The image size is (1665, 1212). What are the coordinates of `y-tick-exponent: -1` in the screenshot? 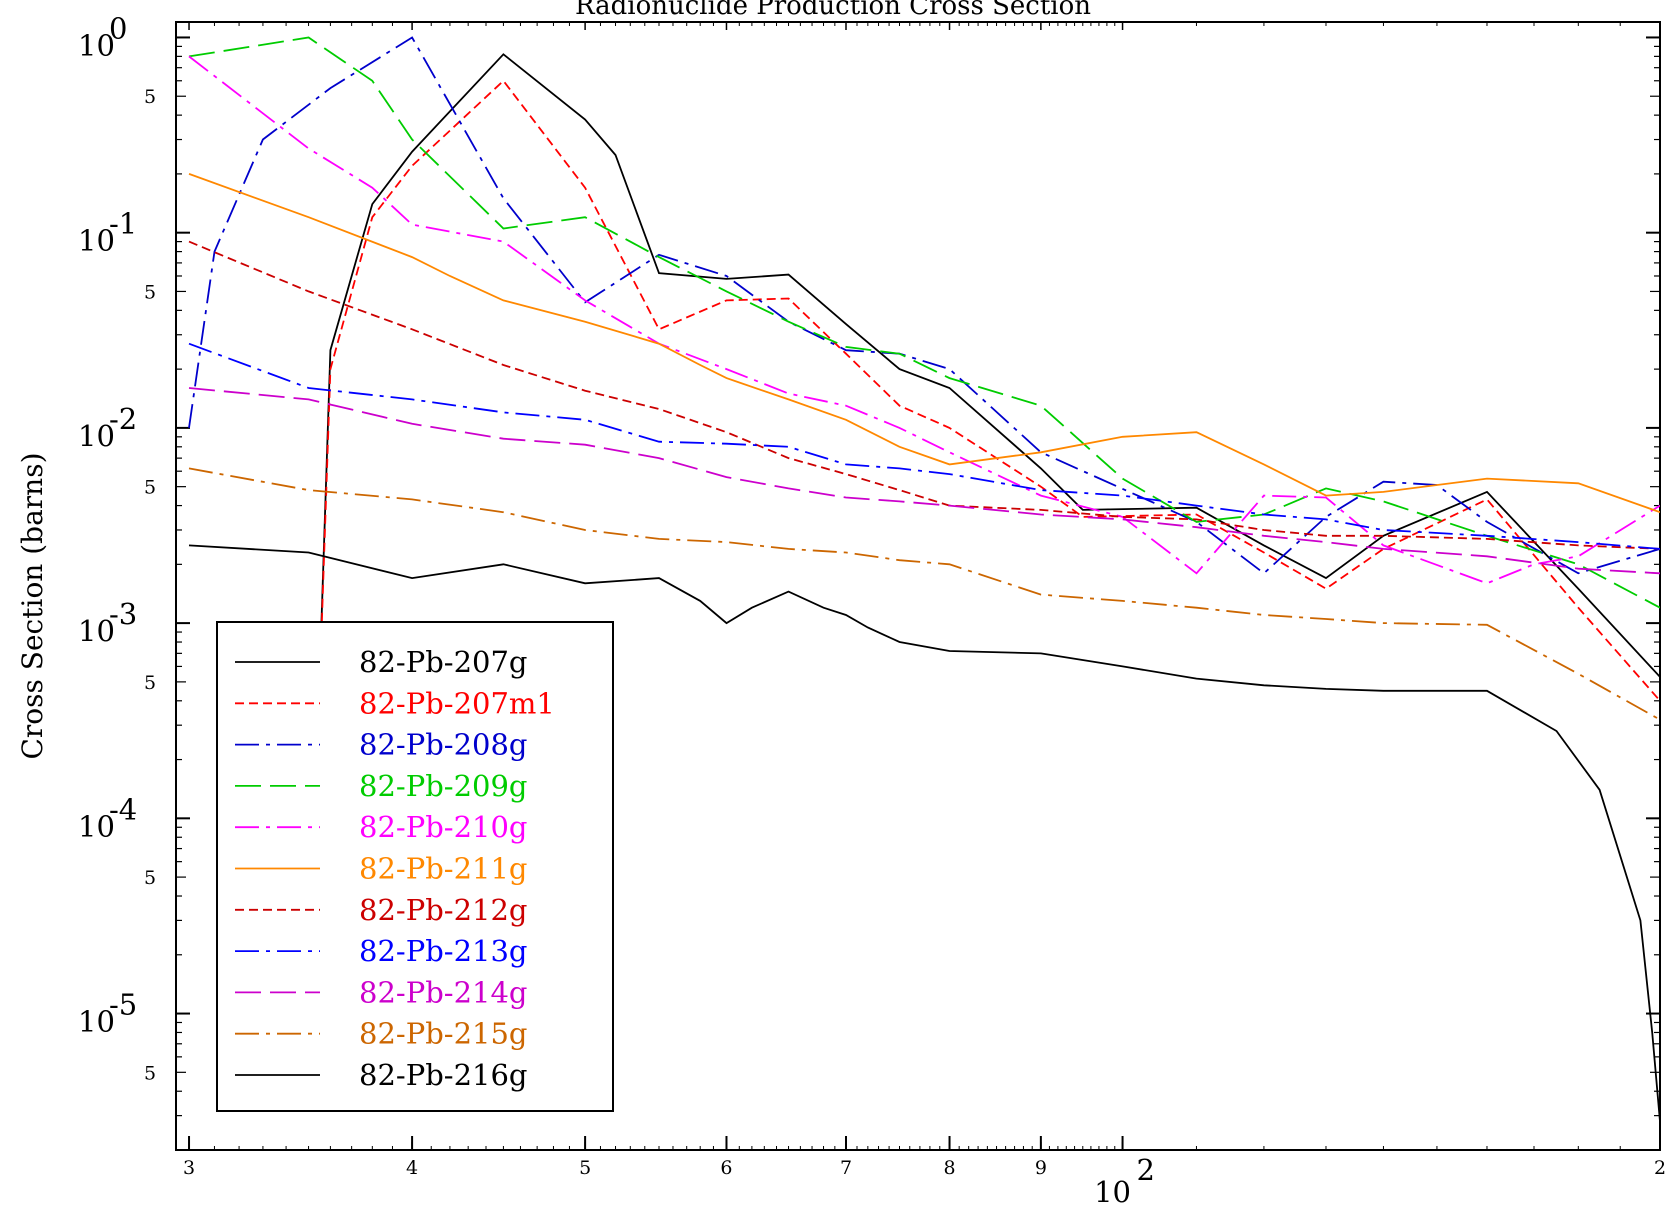 It's located at (123, 224).